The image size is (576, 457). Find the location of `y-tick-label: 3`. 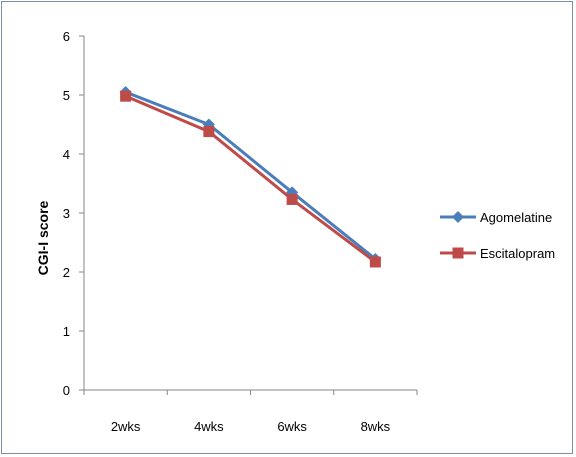

y-tick-label: 3 is located at coordinates (66, 213).